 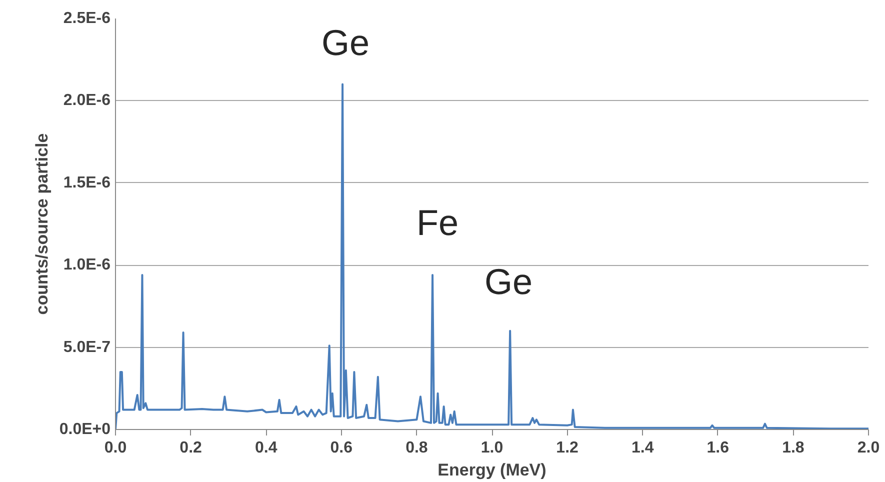 What do you see at coordinates (642, 448) in the screenshot?
I see `x-tick-label: 1.4` at bounding box center [642, 448].